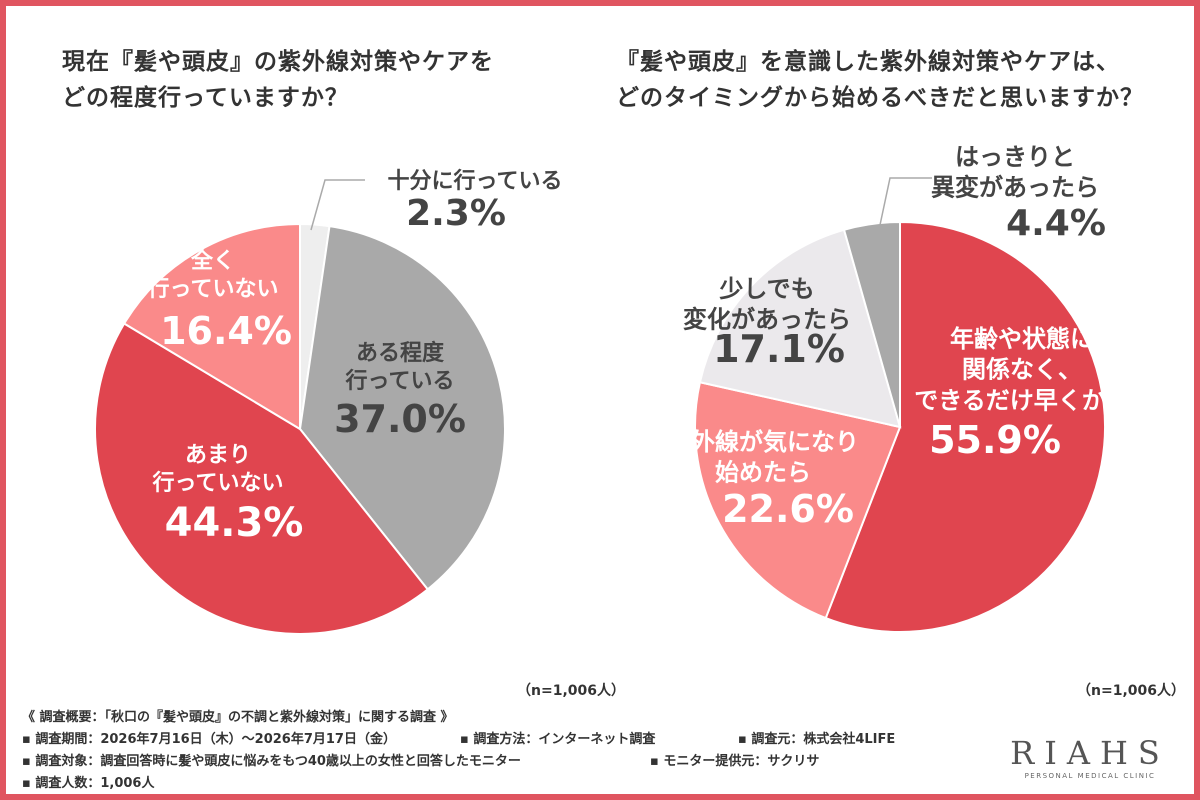 This screenshot has height=800, width=1200. Describe the element at coordinates (767, 320) in the screenshot. I see `chart2-label-3-line-2: 変化があったら` at that location.